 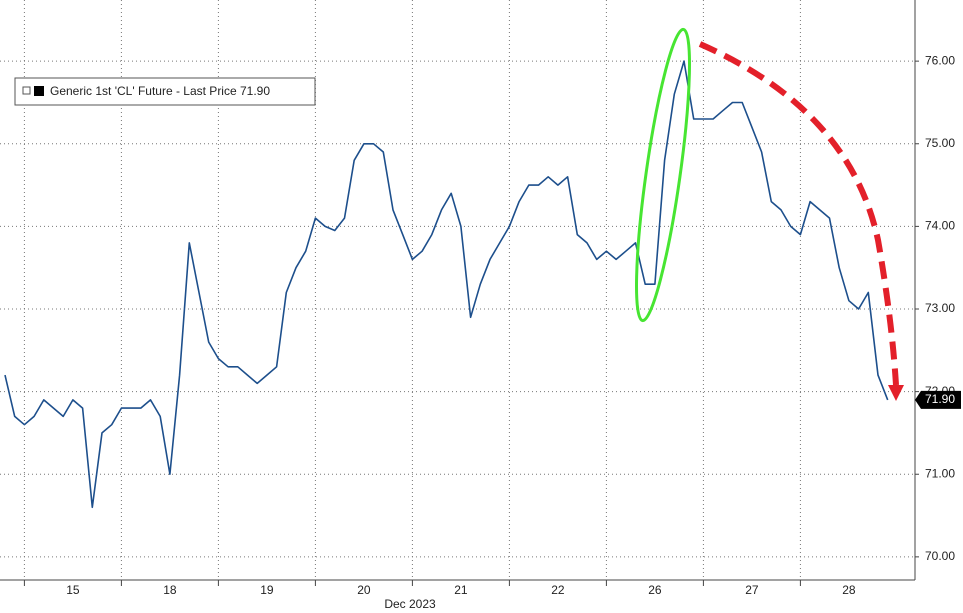 What do you see at coordinates (558, 590) in the screenshot?
I see `x-tick-label: 22` at bounding box center [558, 590].